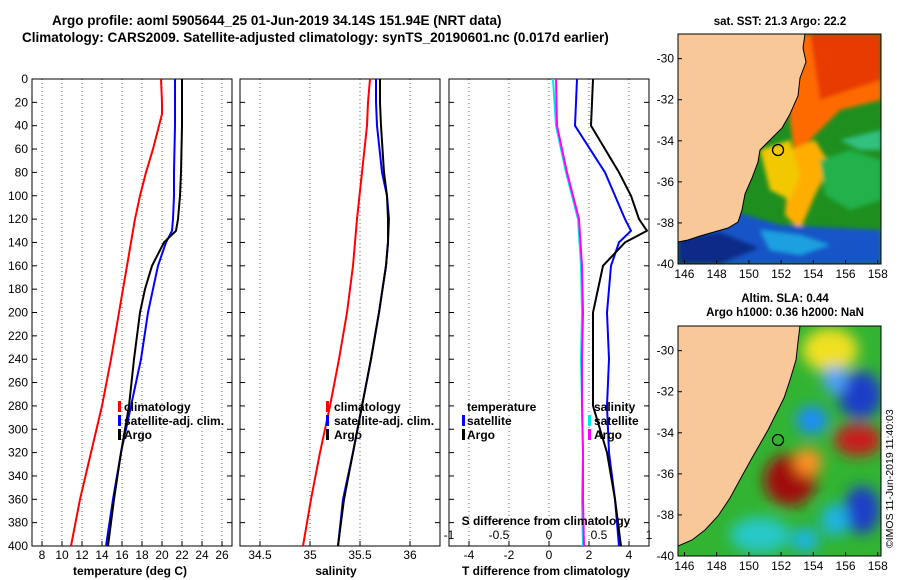 The image size is (900, 580). I want to click on x2-tick-label: 0.5, so click(599, 535).